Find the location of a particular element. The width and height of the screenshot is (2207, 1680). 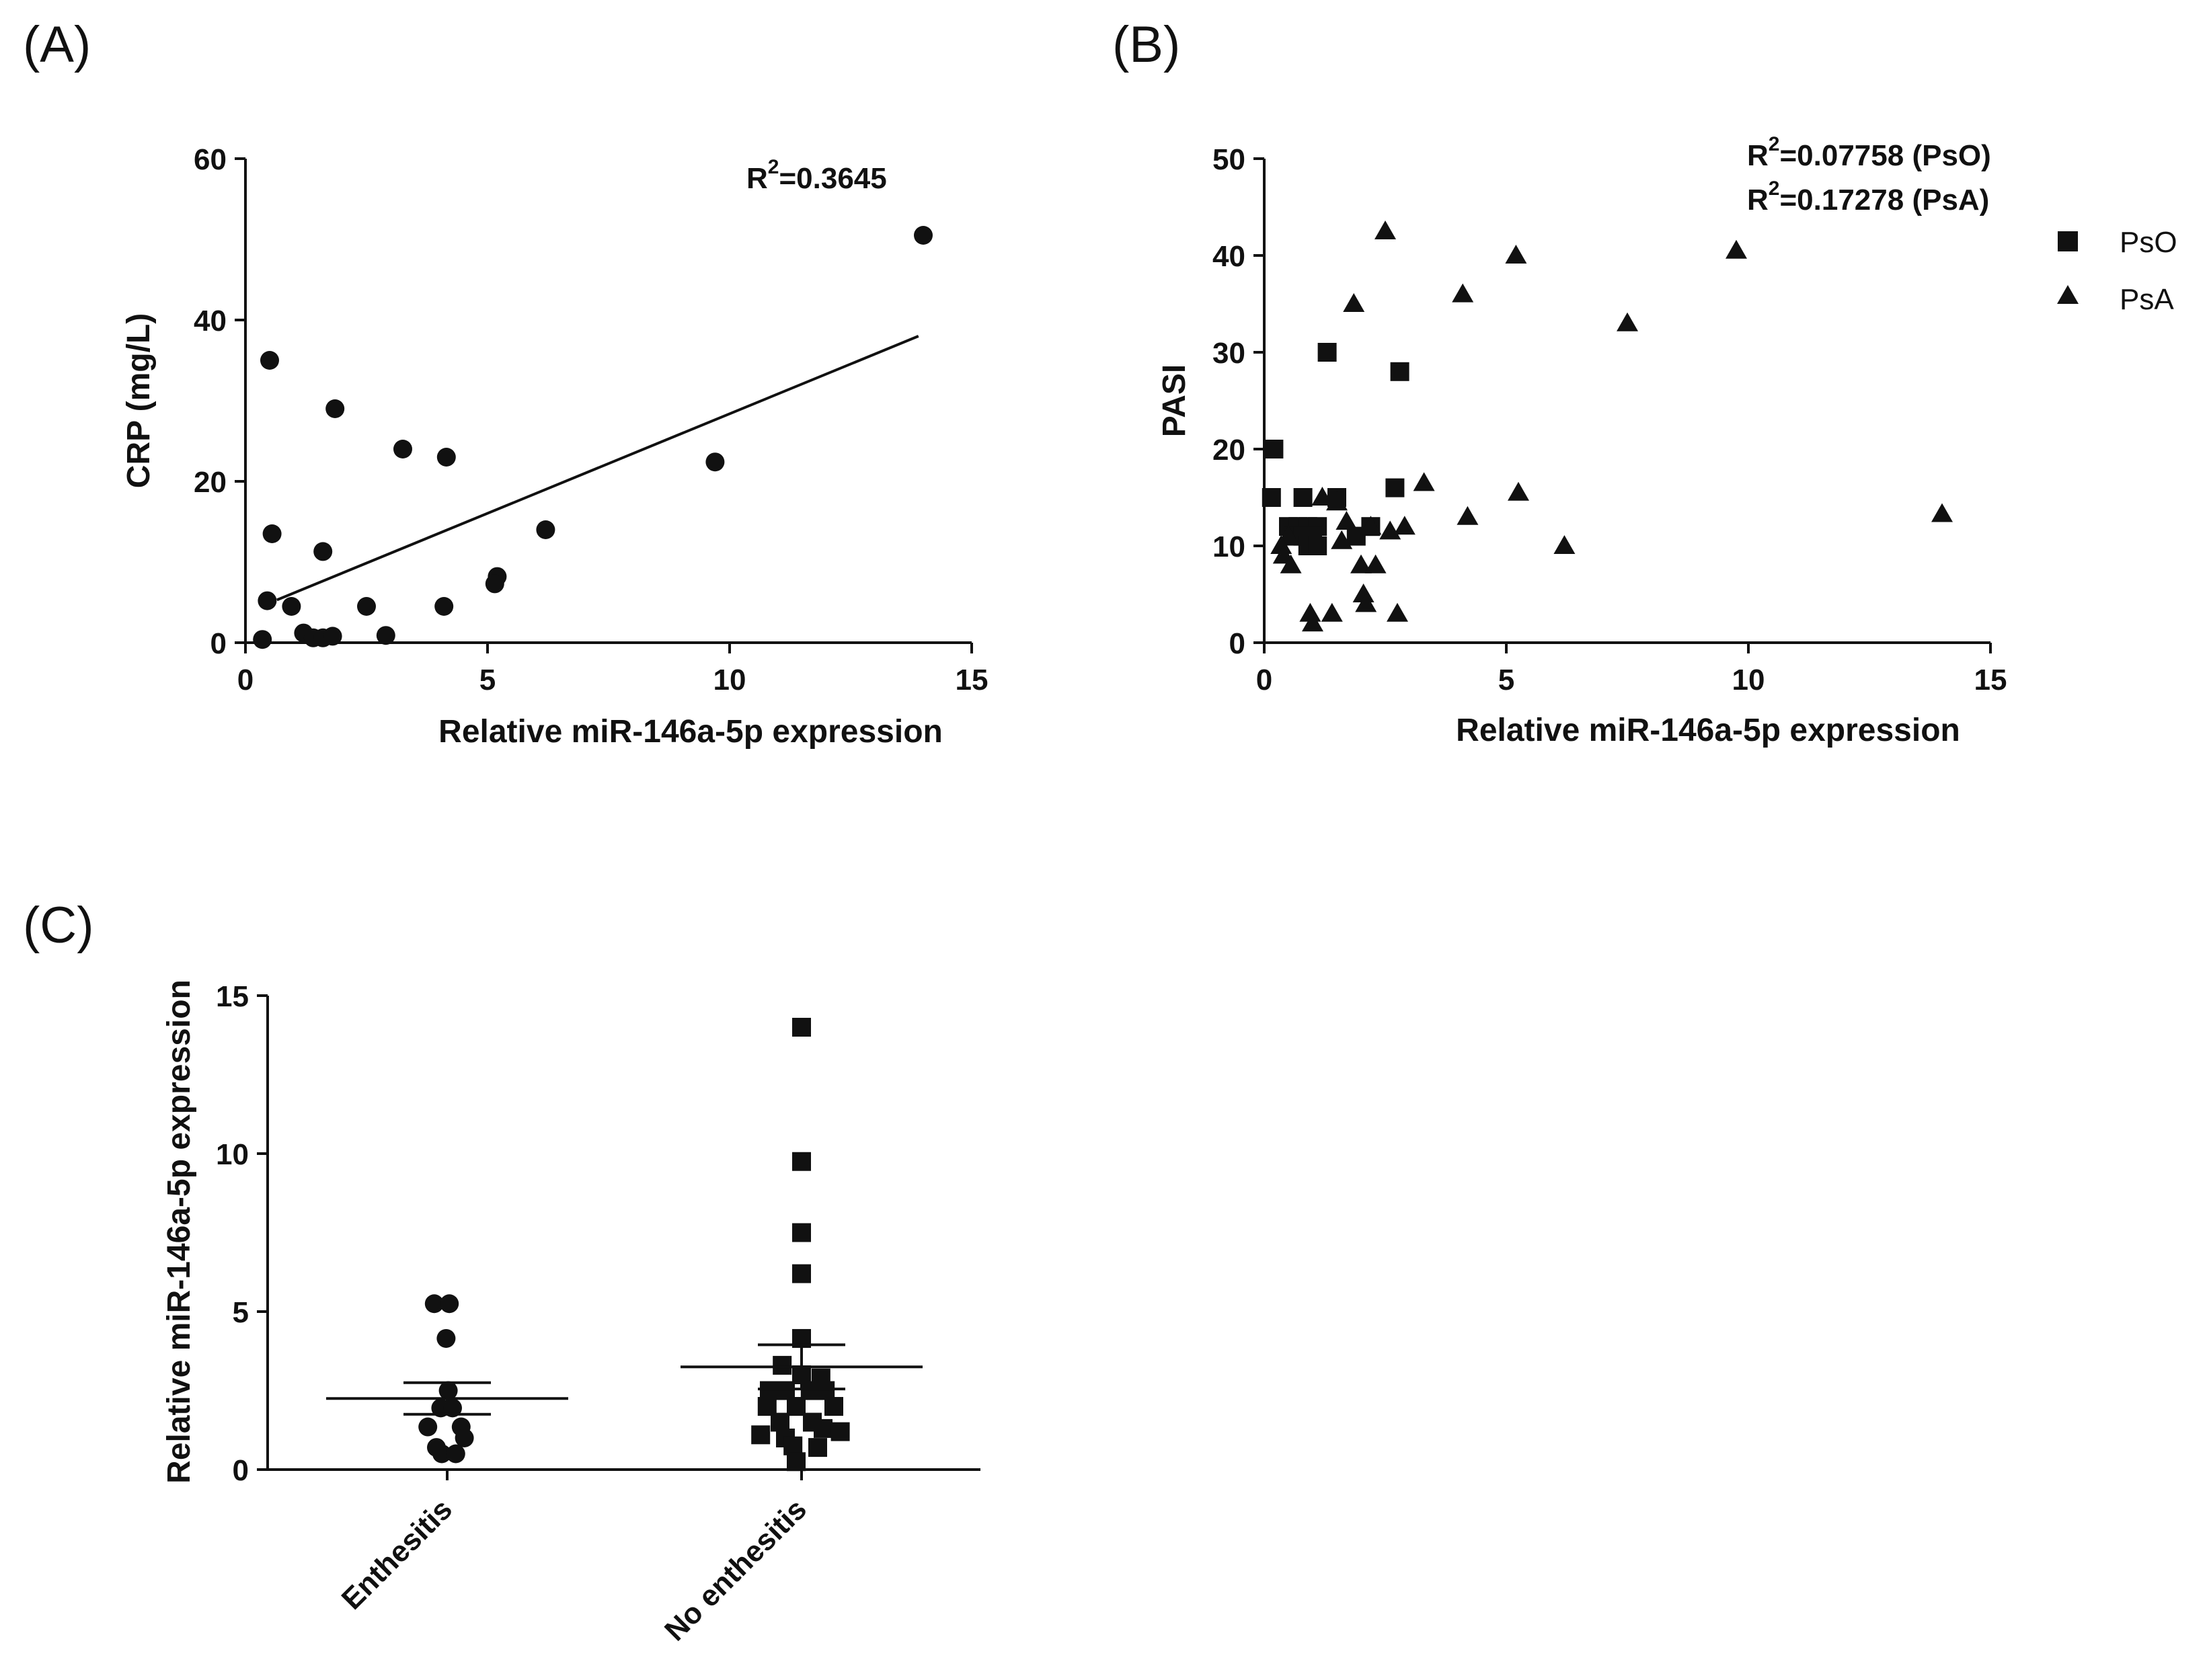

a-y-tick-label: 20 is located at coordinates (210, 483).